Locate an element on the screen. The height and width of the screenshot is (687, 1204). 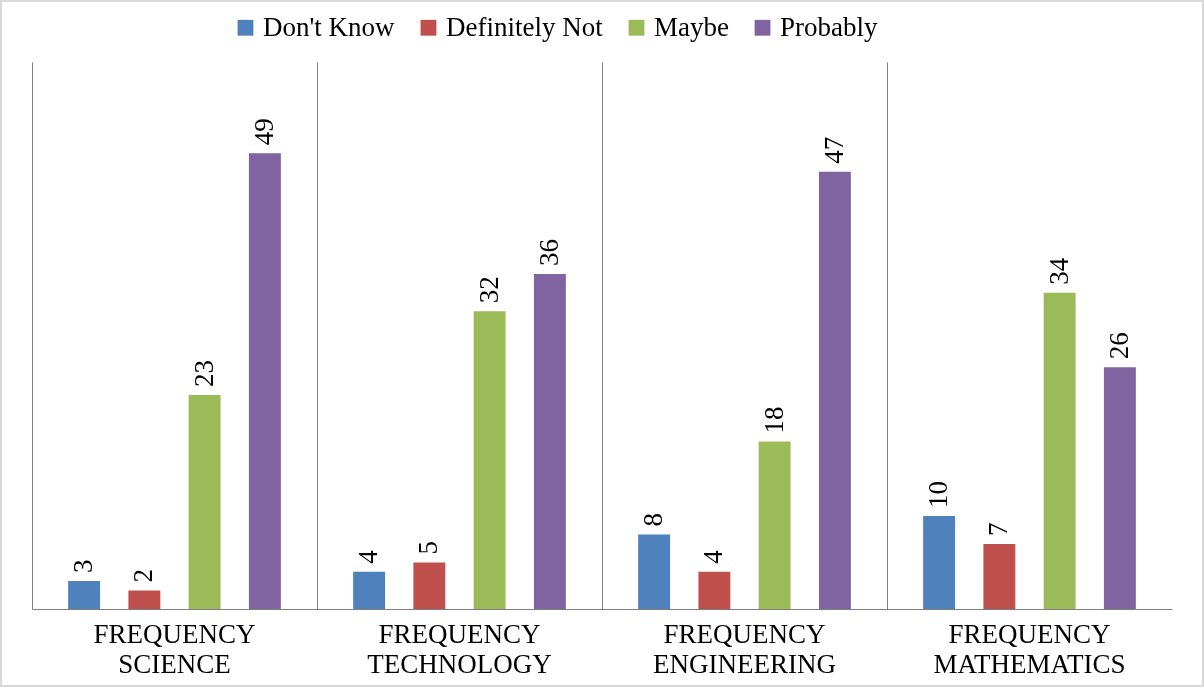
legend-label: Don't Know is located at coordinates (329, 26).